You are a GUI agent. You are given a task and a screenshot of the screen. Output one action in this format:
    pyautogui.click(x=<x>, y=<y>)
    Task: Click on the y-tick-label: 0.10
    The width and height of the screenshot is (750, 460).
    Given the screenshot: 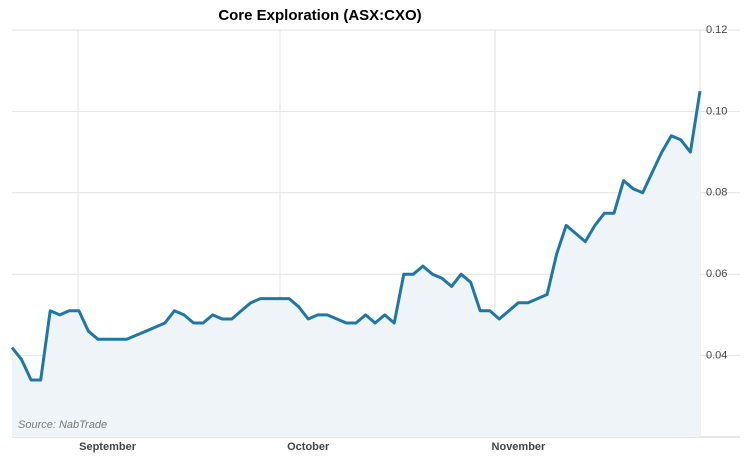 What is the action you would take?
    pyautogui.click(x=716, y=111)
    